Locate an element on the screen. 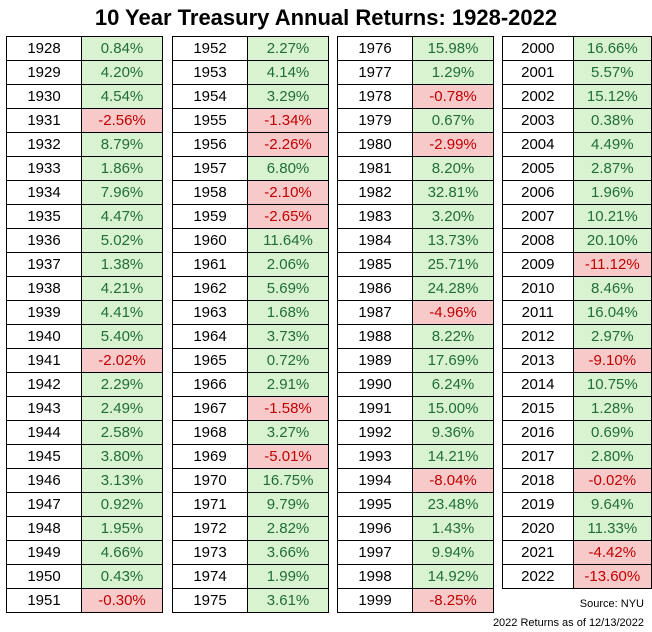  table-row: 1996 1.43% is located at coordinates (415, 528).